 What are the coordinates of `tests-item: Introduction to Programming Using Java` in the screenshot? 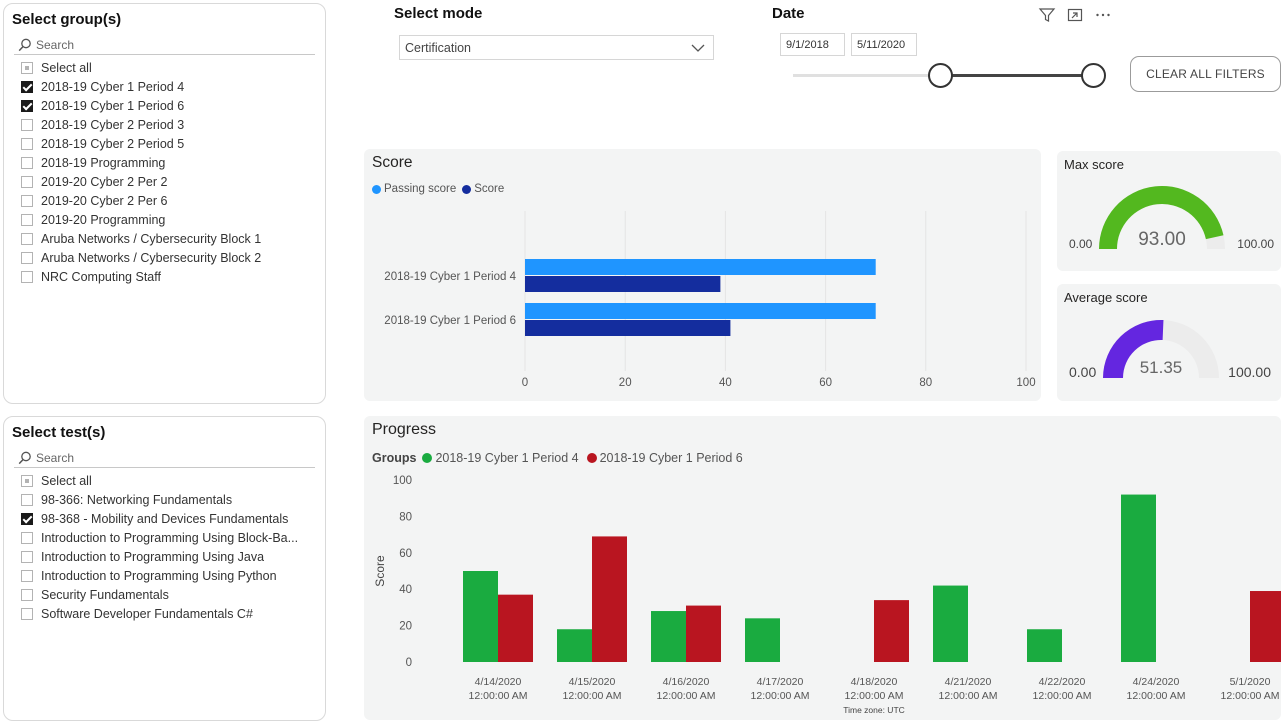 It's located at (164, 556).